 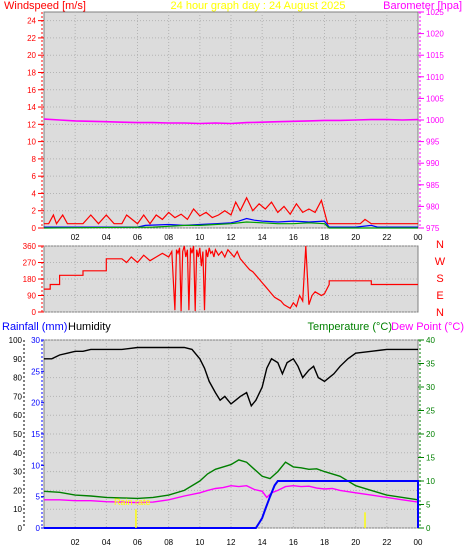 I want to click on wind-x-tick-label: 10, so click(x=199, y=237).